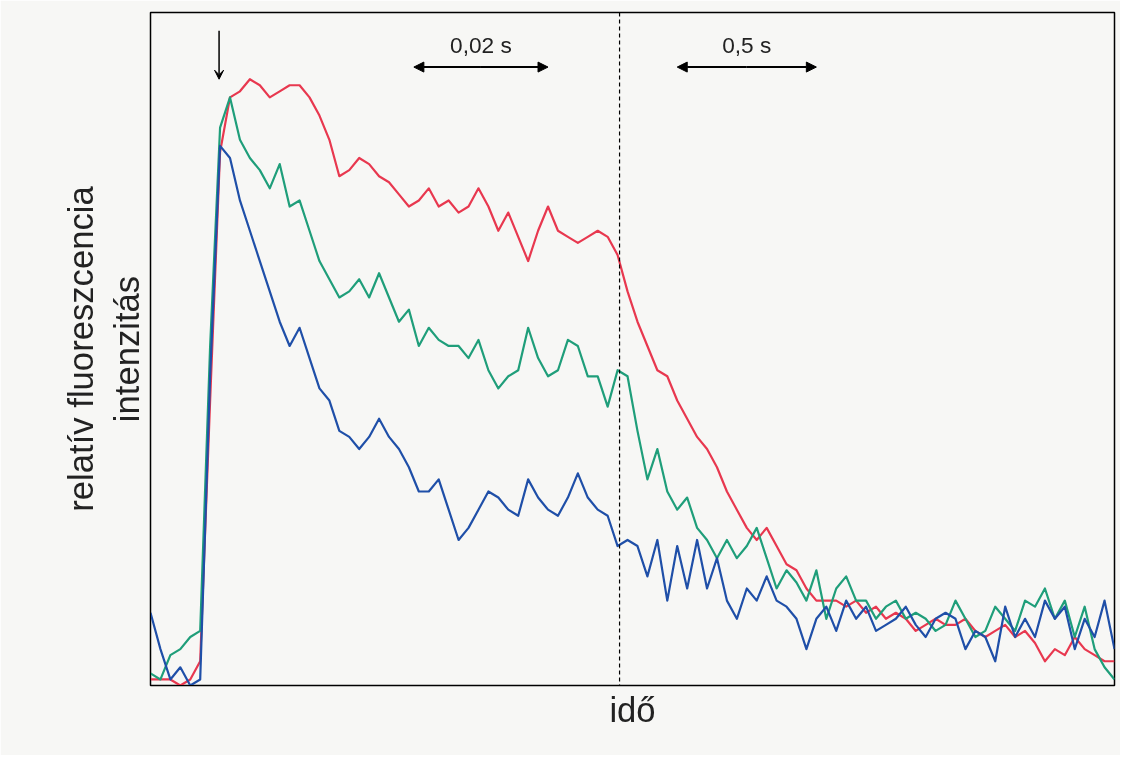  I want to click on y-axis-title: relatív fluoreszcencia intenzitás, so click(103, 348).